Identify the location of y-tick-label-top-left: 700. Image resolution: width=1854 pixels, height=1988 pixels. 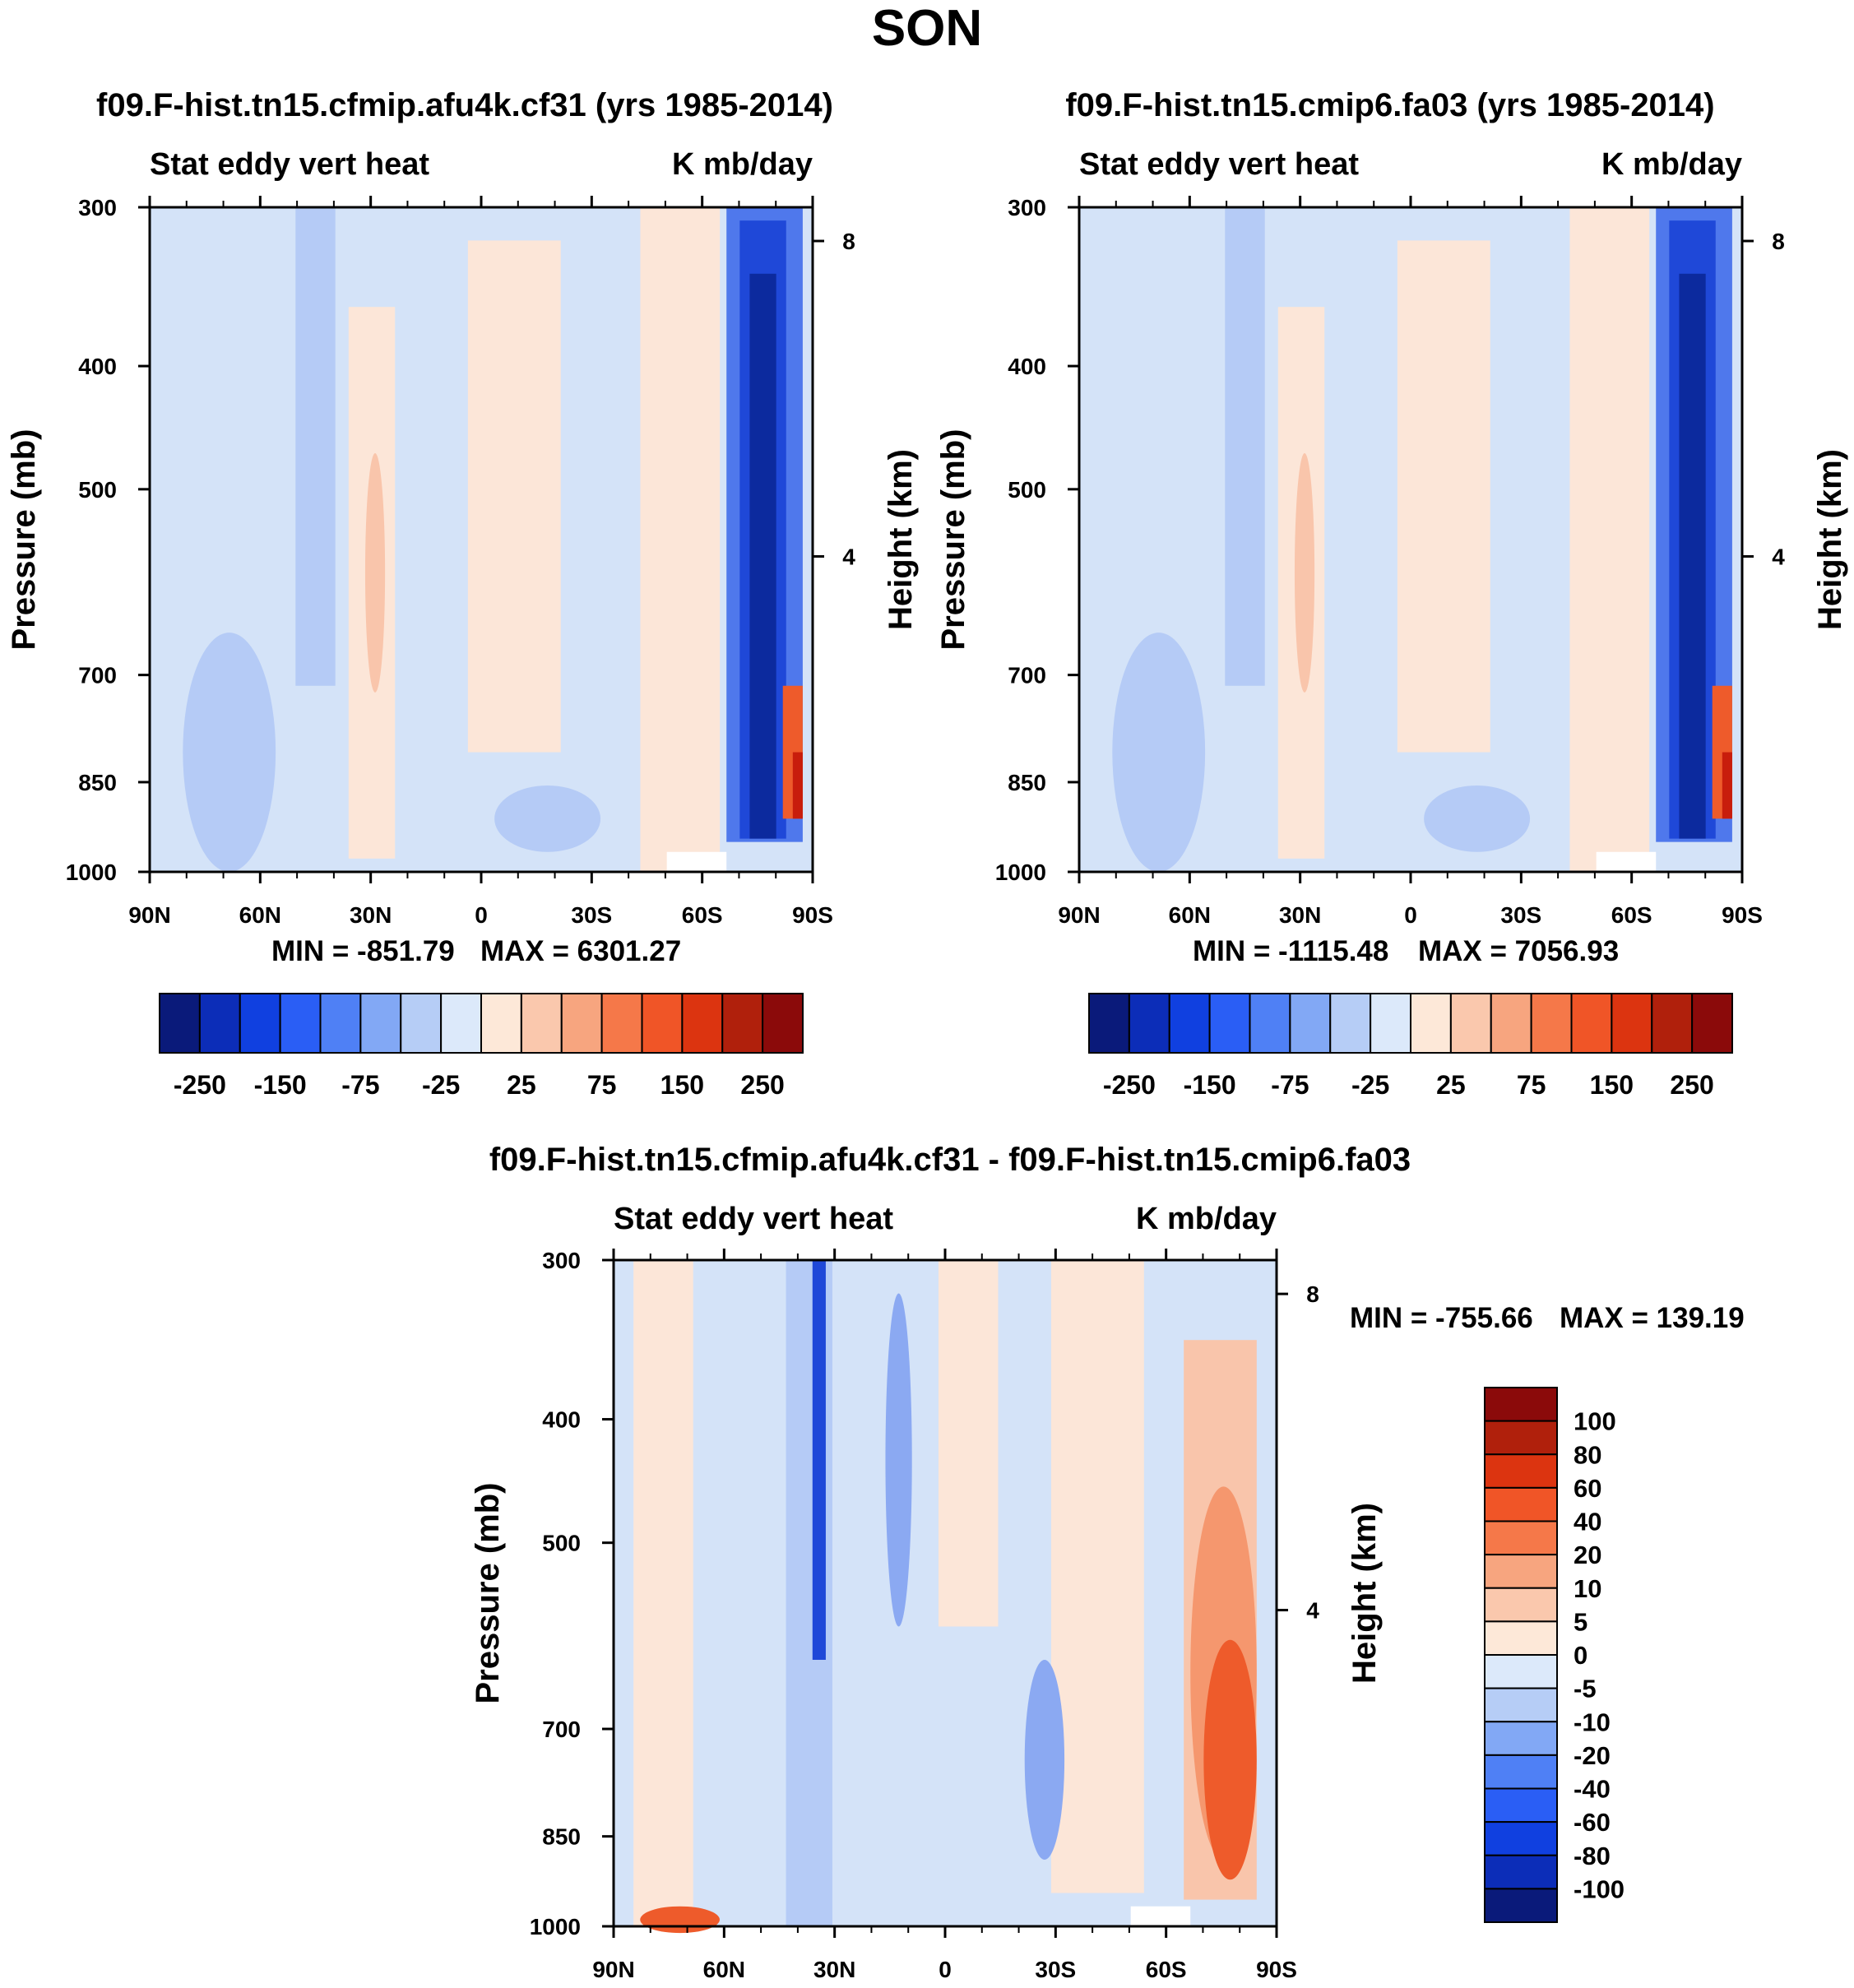
(97, 676).